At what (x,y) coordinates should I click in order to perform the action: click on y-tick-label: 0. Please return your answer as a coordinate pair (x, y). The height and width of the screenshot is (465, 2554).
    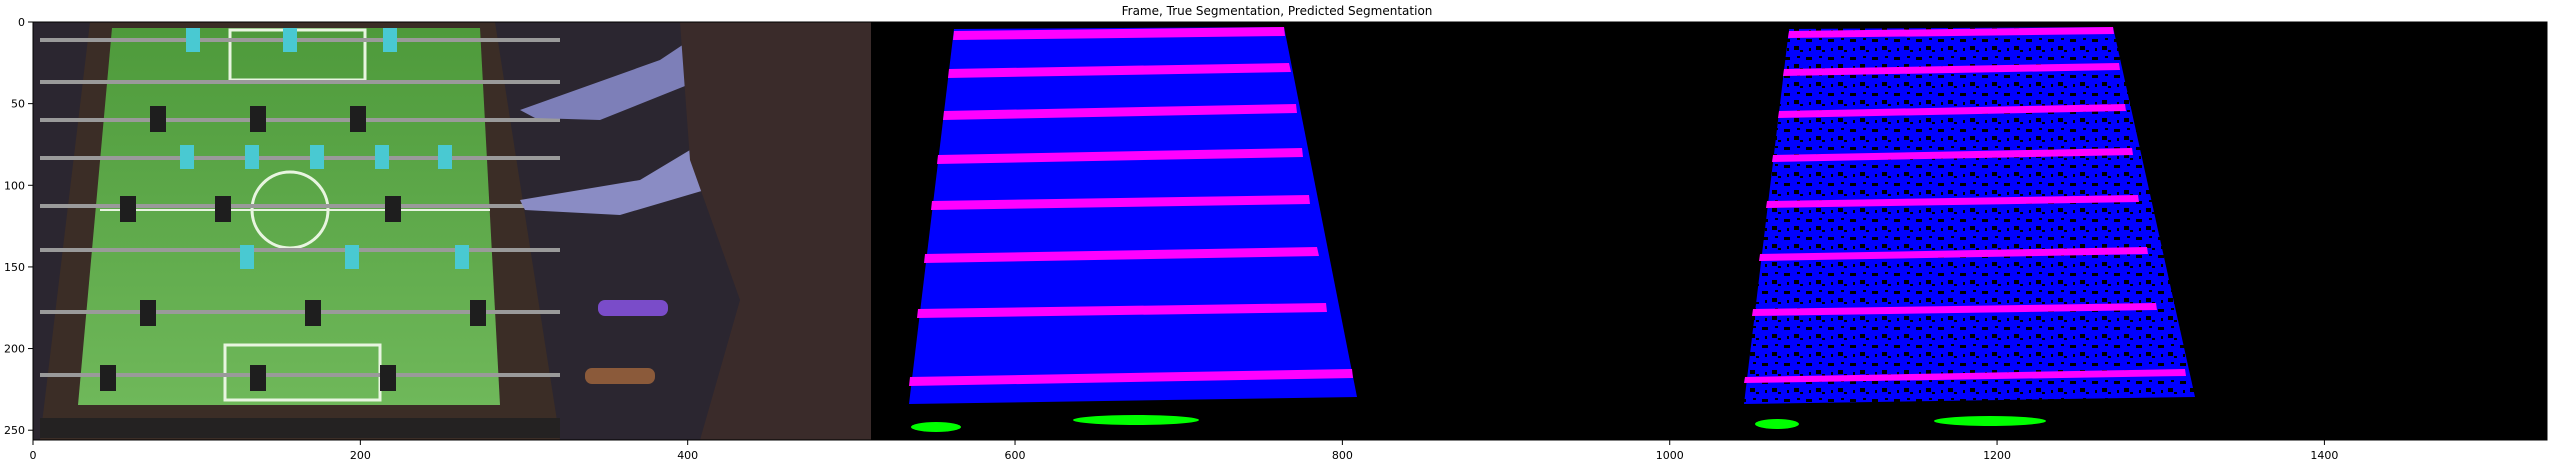
    Looking at the image, I should click on (21, 22).